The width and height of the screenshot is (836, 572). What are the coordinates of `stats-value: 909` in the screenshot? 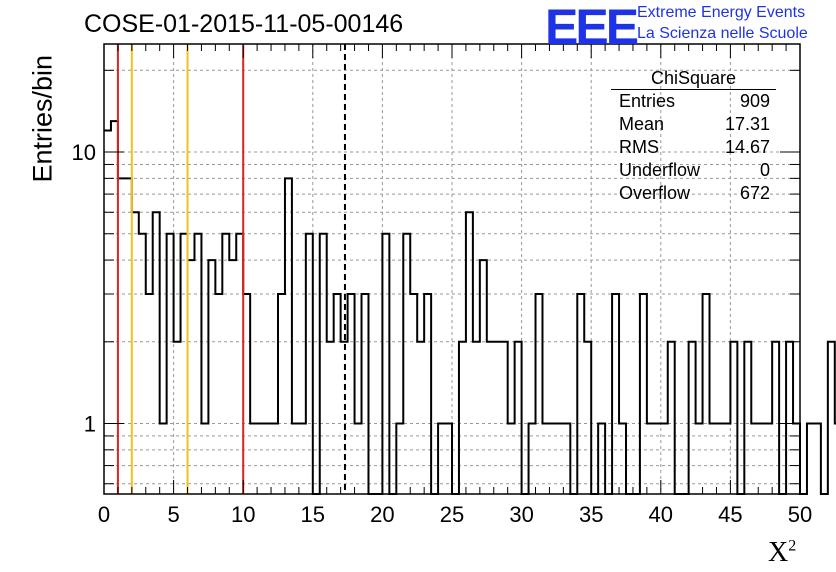 It's located at (754, 101).